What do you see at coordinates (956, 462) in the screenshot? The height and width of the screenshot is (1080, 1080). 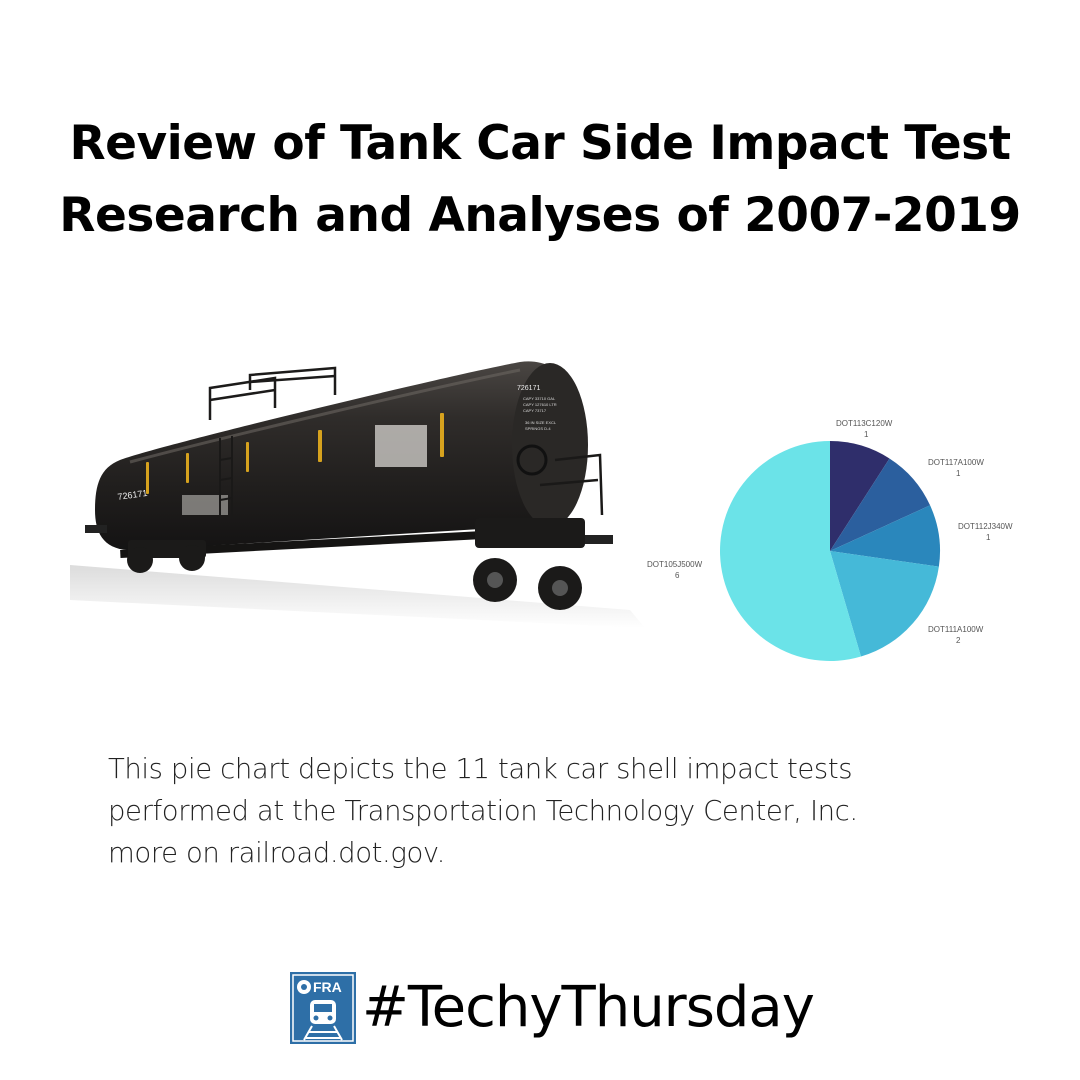 I see `slice-label: DOT117A100W` at bounding box center [956, 462].